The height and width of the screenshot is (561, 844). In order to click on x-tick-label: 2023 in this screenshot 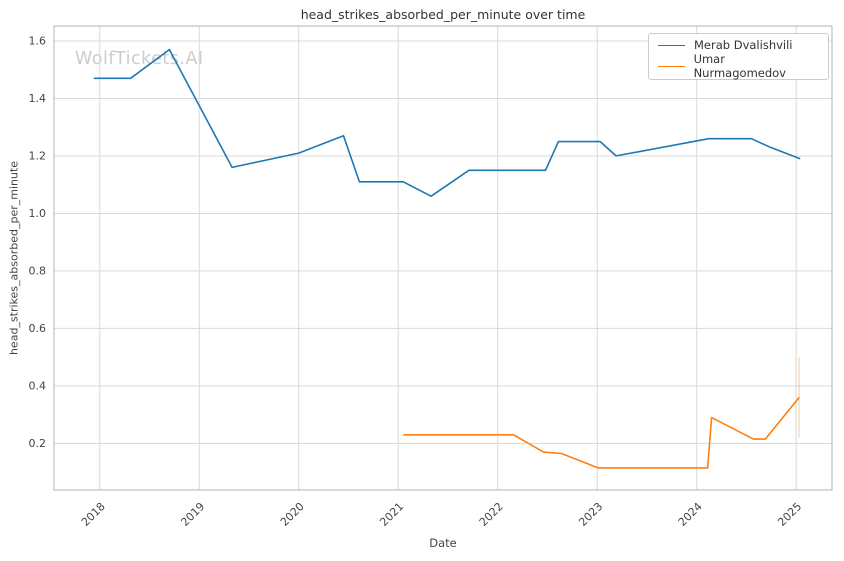, I will do `click(590, 514)`.